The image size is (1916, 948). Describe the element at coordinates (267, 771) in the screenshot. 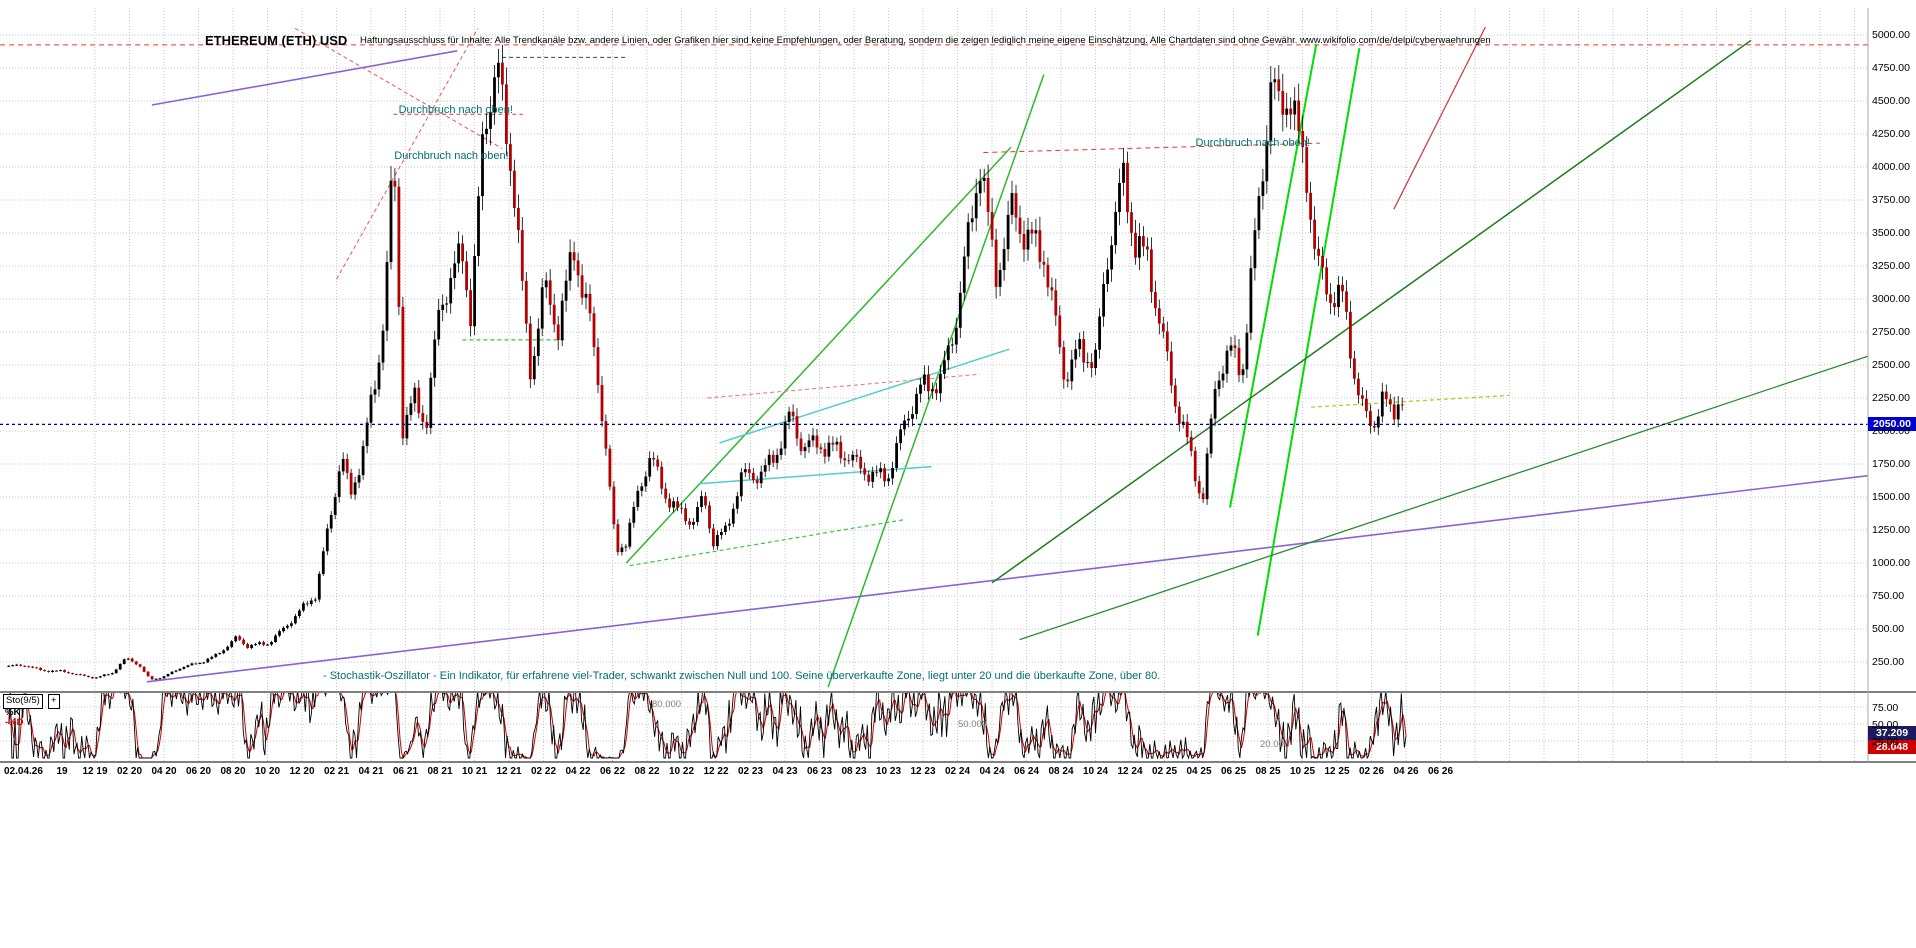

I see `x-axis-tick: 10 20` at that location.